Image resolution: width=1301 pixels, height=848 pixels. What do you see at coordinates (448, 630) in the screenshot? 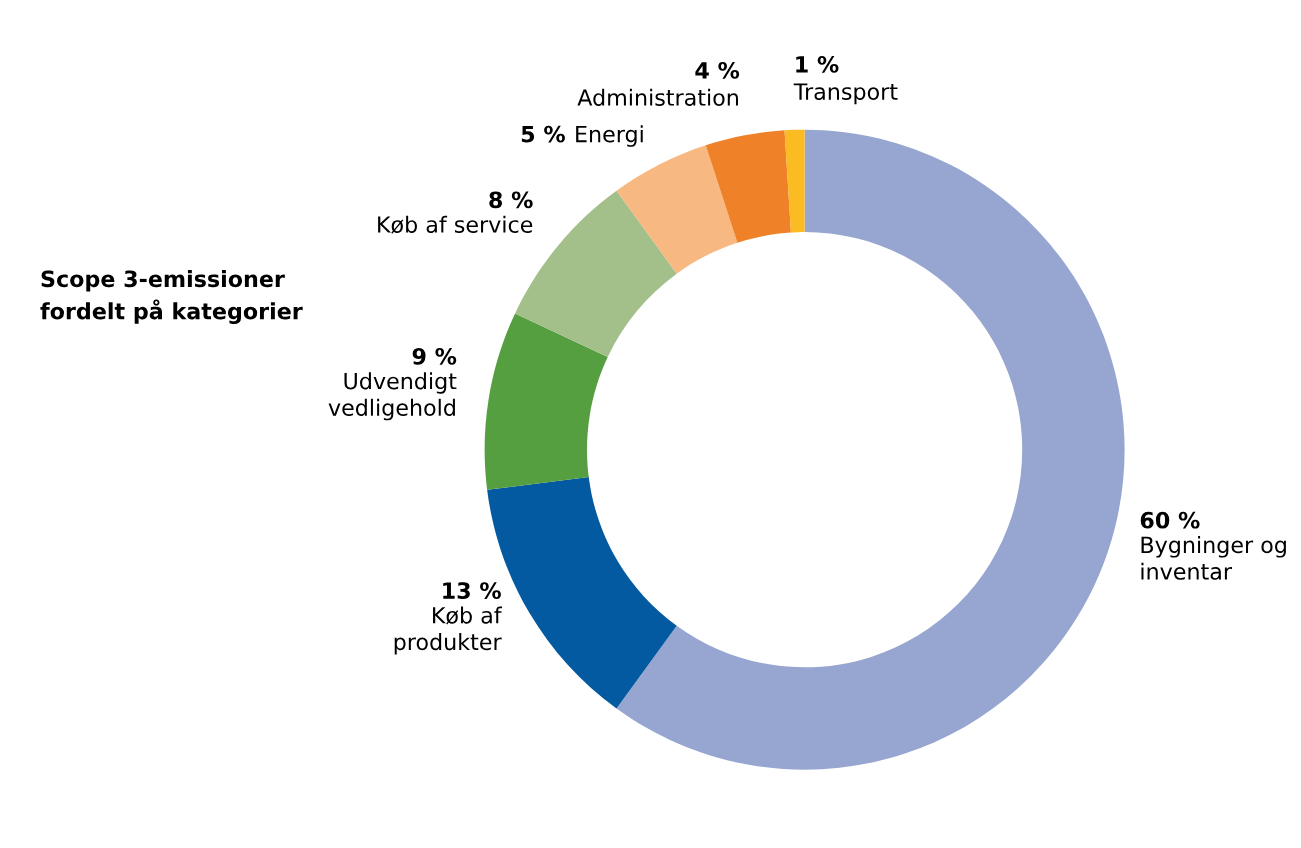
I see `slice-label: Køb af produkter` at bounding box center [448, 630].